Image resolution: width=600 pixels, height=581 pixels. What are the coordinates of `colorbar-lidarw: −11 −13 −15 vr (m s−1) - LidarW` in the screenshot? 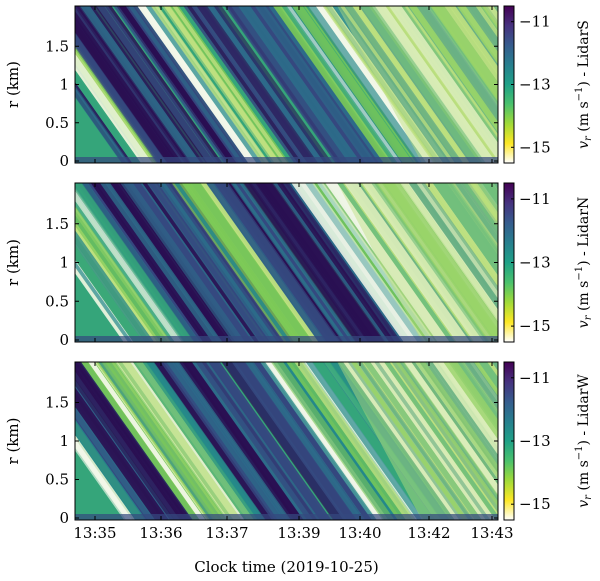 It's located at (548, 441).